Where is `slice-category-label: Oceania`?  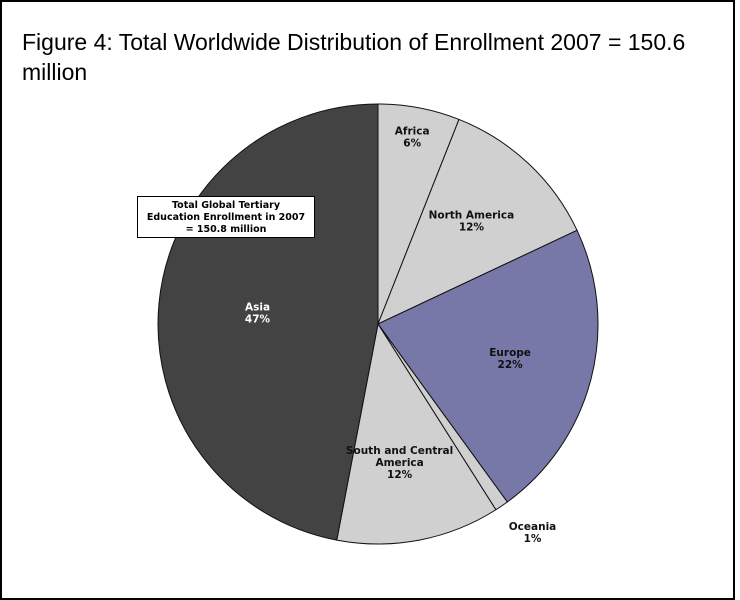 slice-category-label: Oceania is located at coordinates (533, 527).